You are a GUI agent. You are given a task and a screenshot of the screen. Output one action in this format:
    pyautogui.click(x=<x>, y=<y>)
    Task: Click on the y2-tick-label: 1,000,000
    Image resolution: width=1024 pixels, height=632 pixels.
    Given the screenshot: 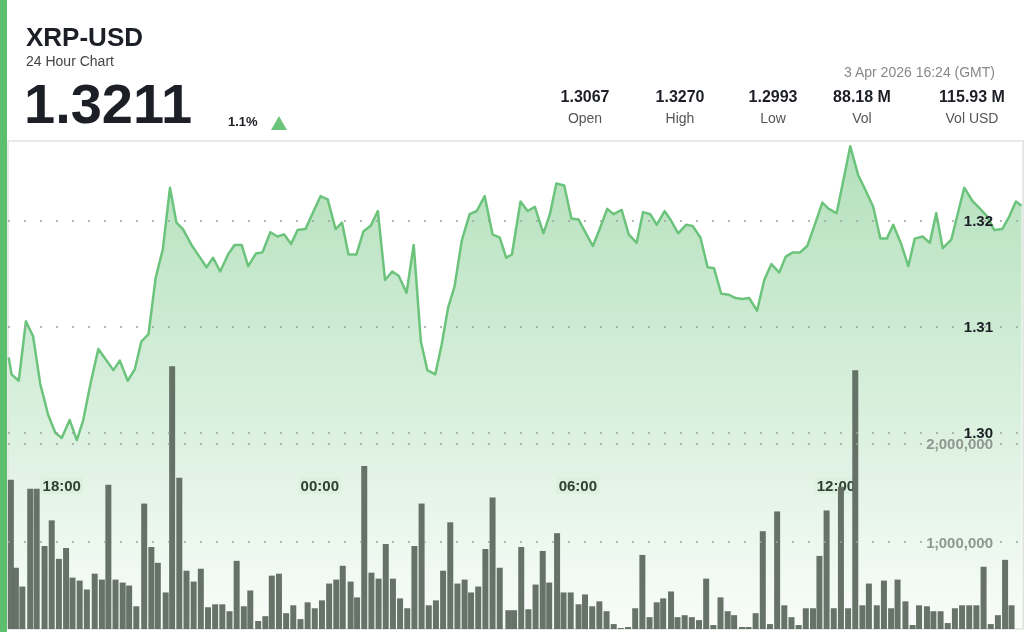 What is the action you would take?
    pyautogui.click(x=959, y=542)
    